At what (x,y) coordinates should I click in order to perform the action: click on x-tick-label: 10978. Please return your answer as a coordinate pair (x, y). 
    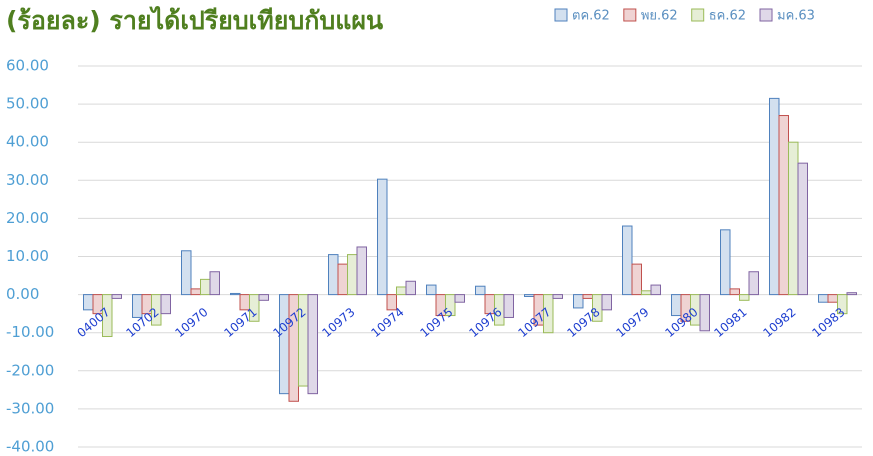
    Looking at the image, I should click on (583, 322).